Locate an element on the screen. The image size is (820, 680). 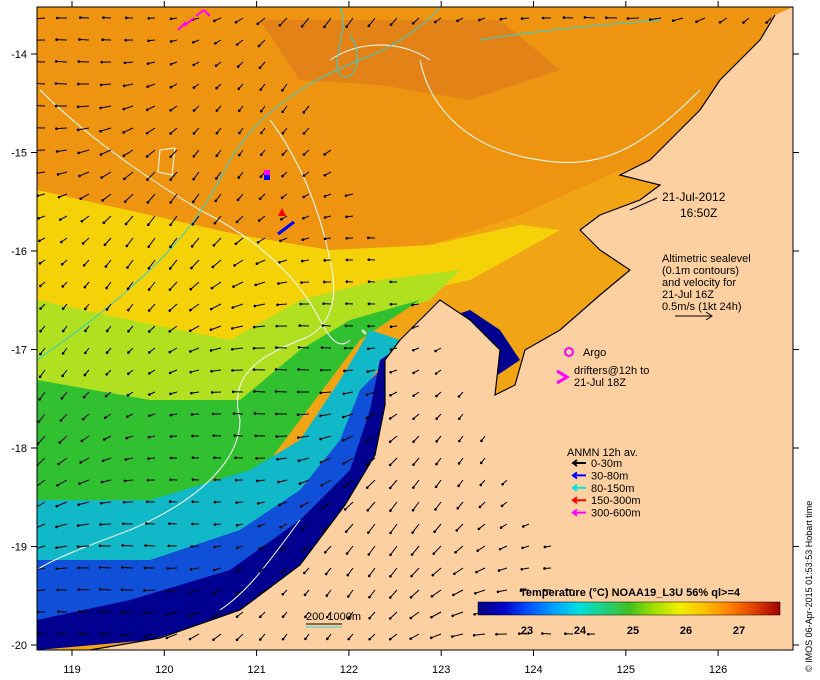
drifter-label-1: drifters@12h to is located at coordinates (611, 371).